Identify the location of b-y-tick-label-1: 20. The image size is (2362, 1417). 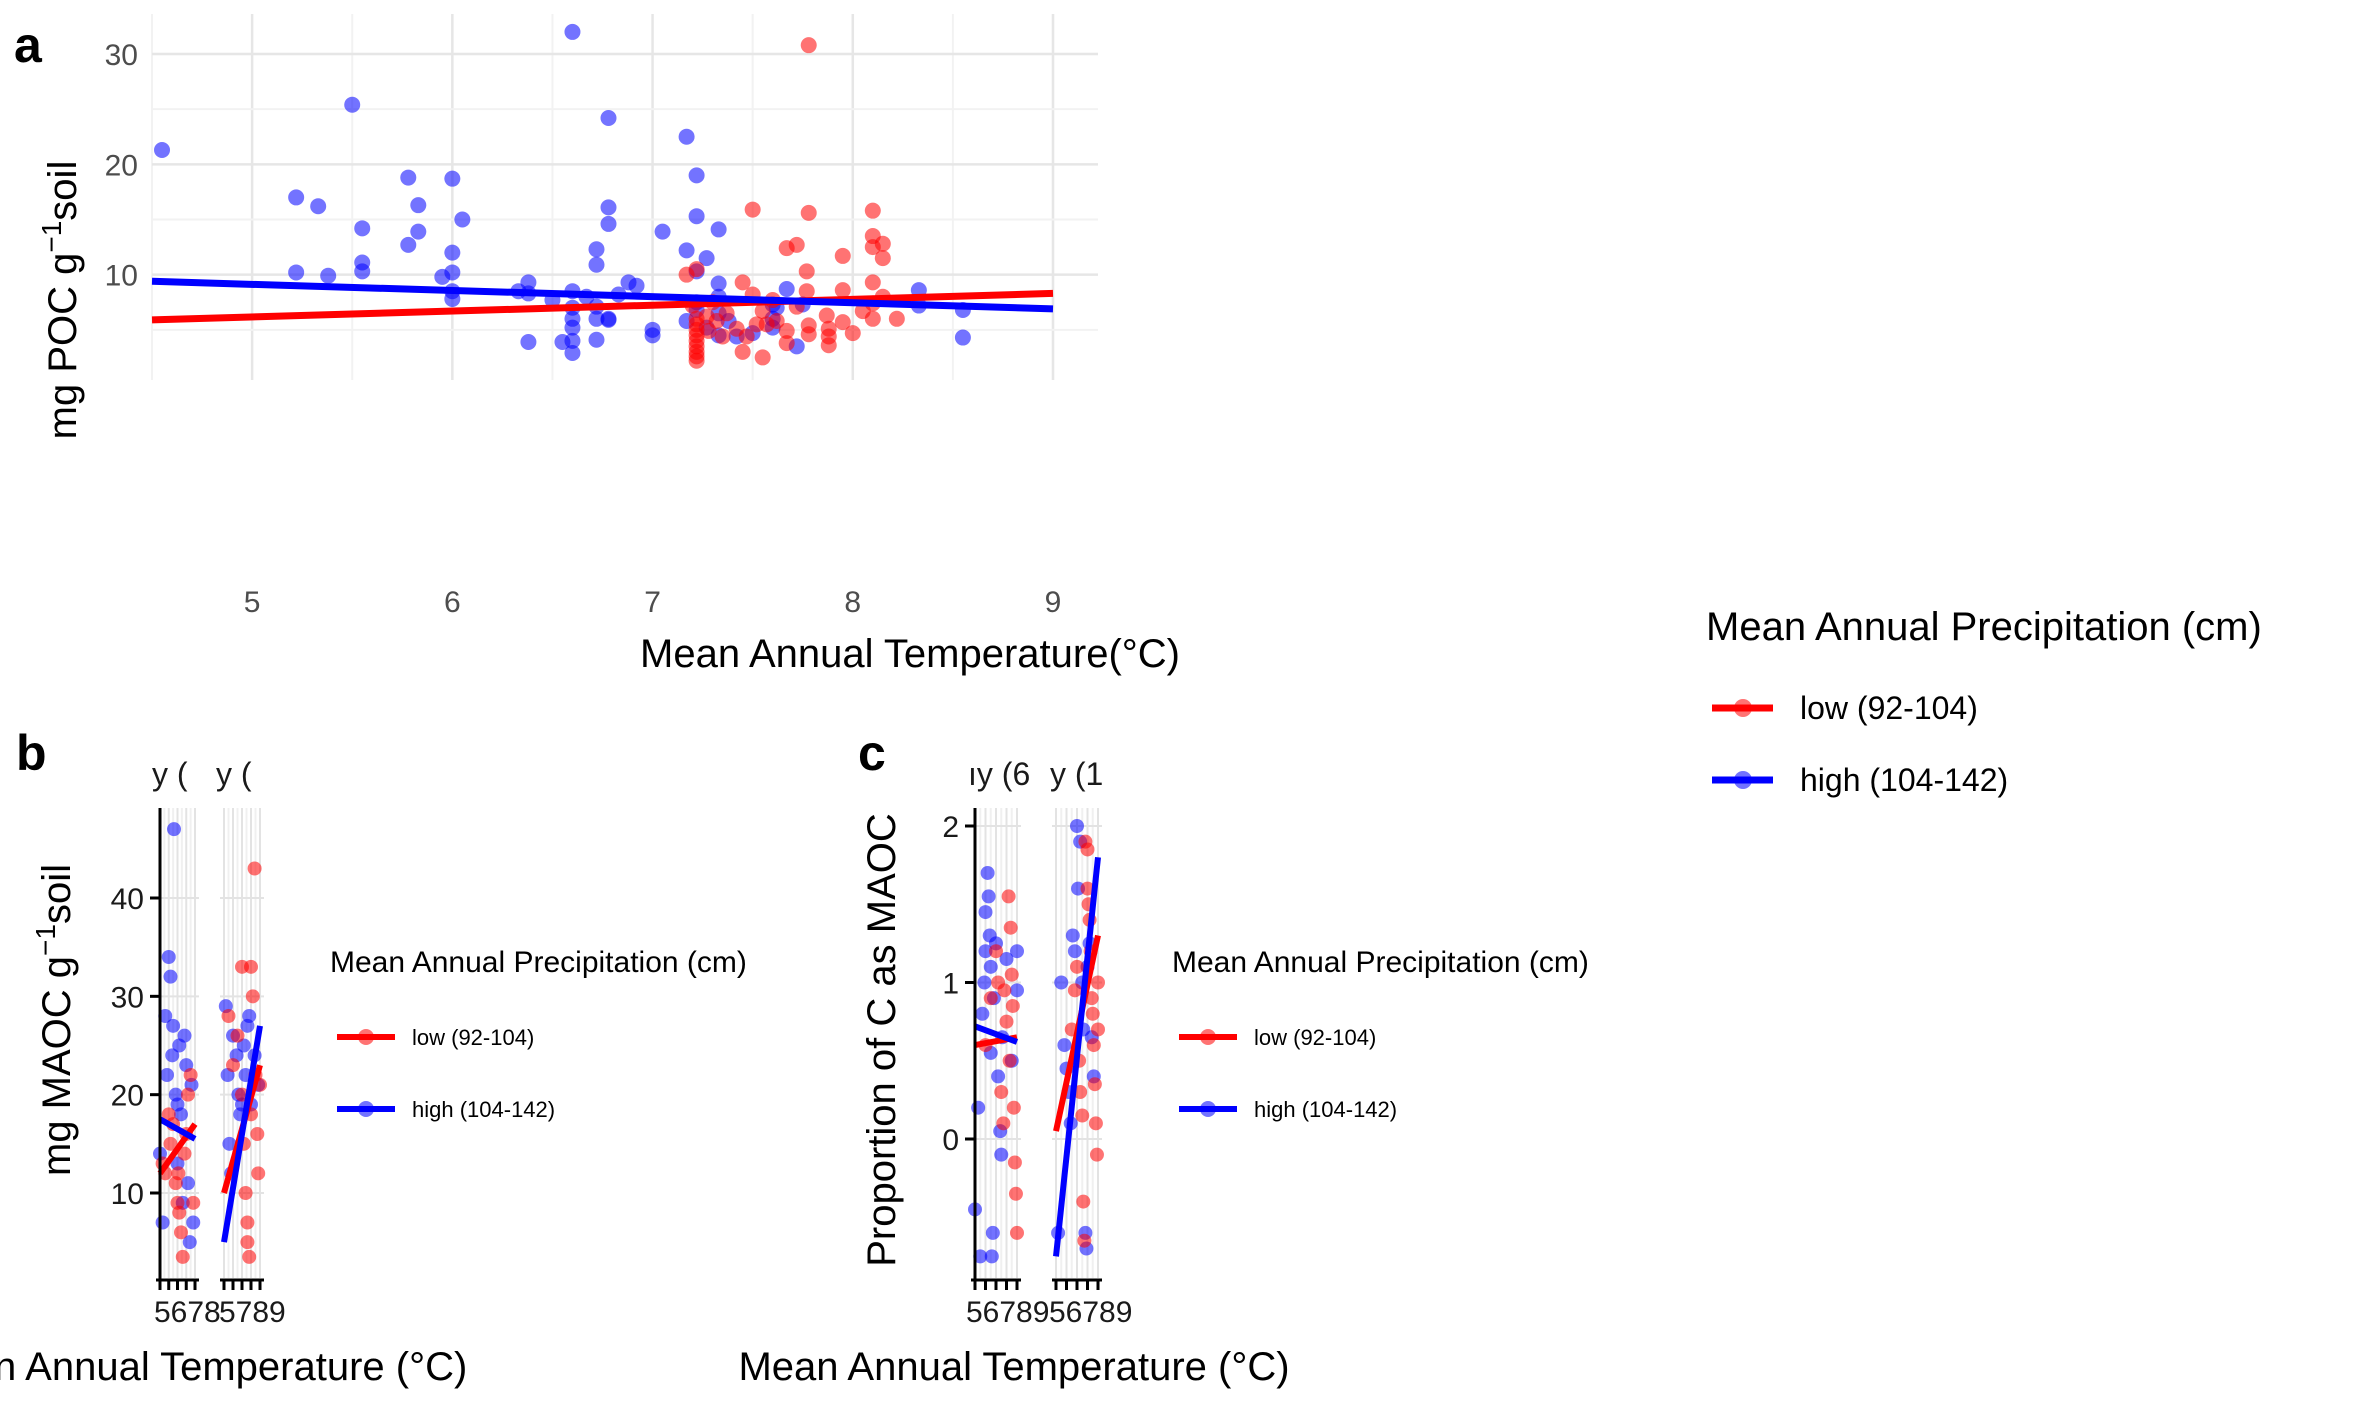
(127, 1096).